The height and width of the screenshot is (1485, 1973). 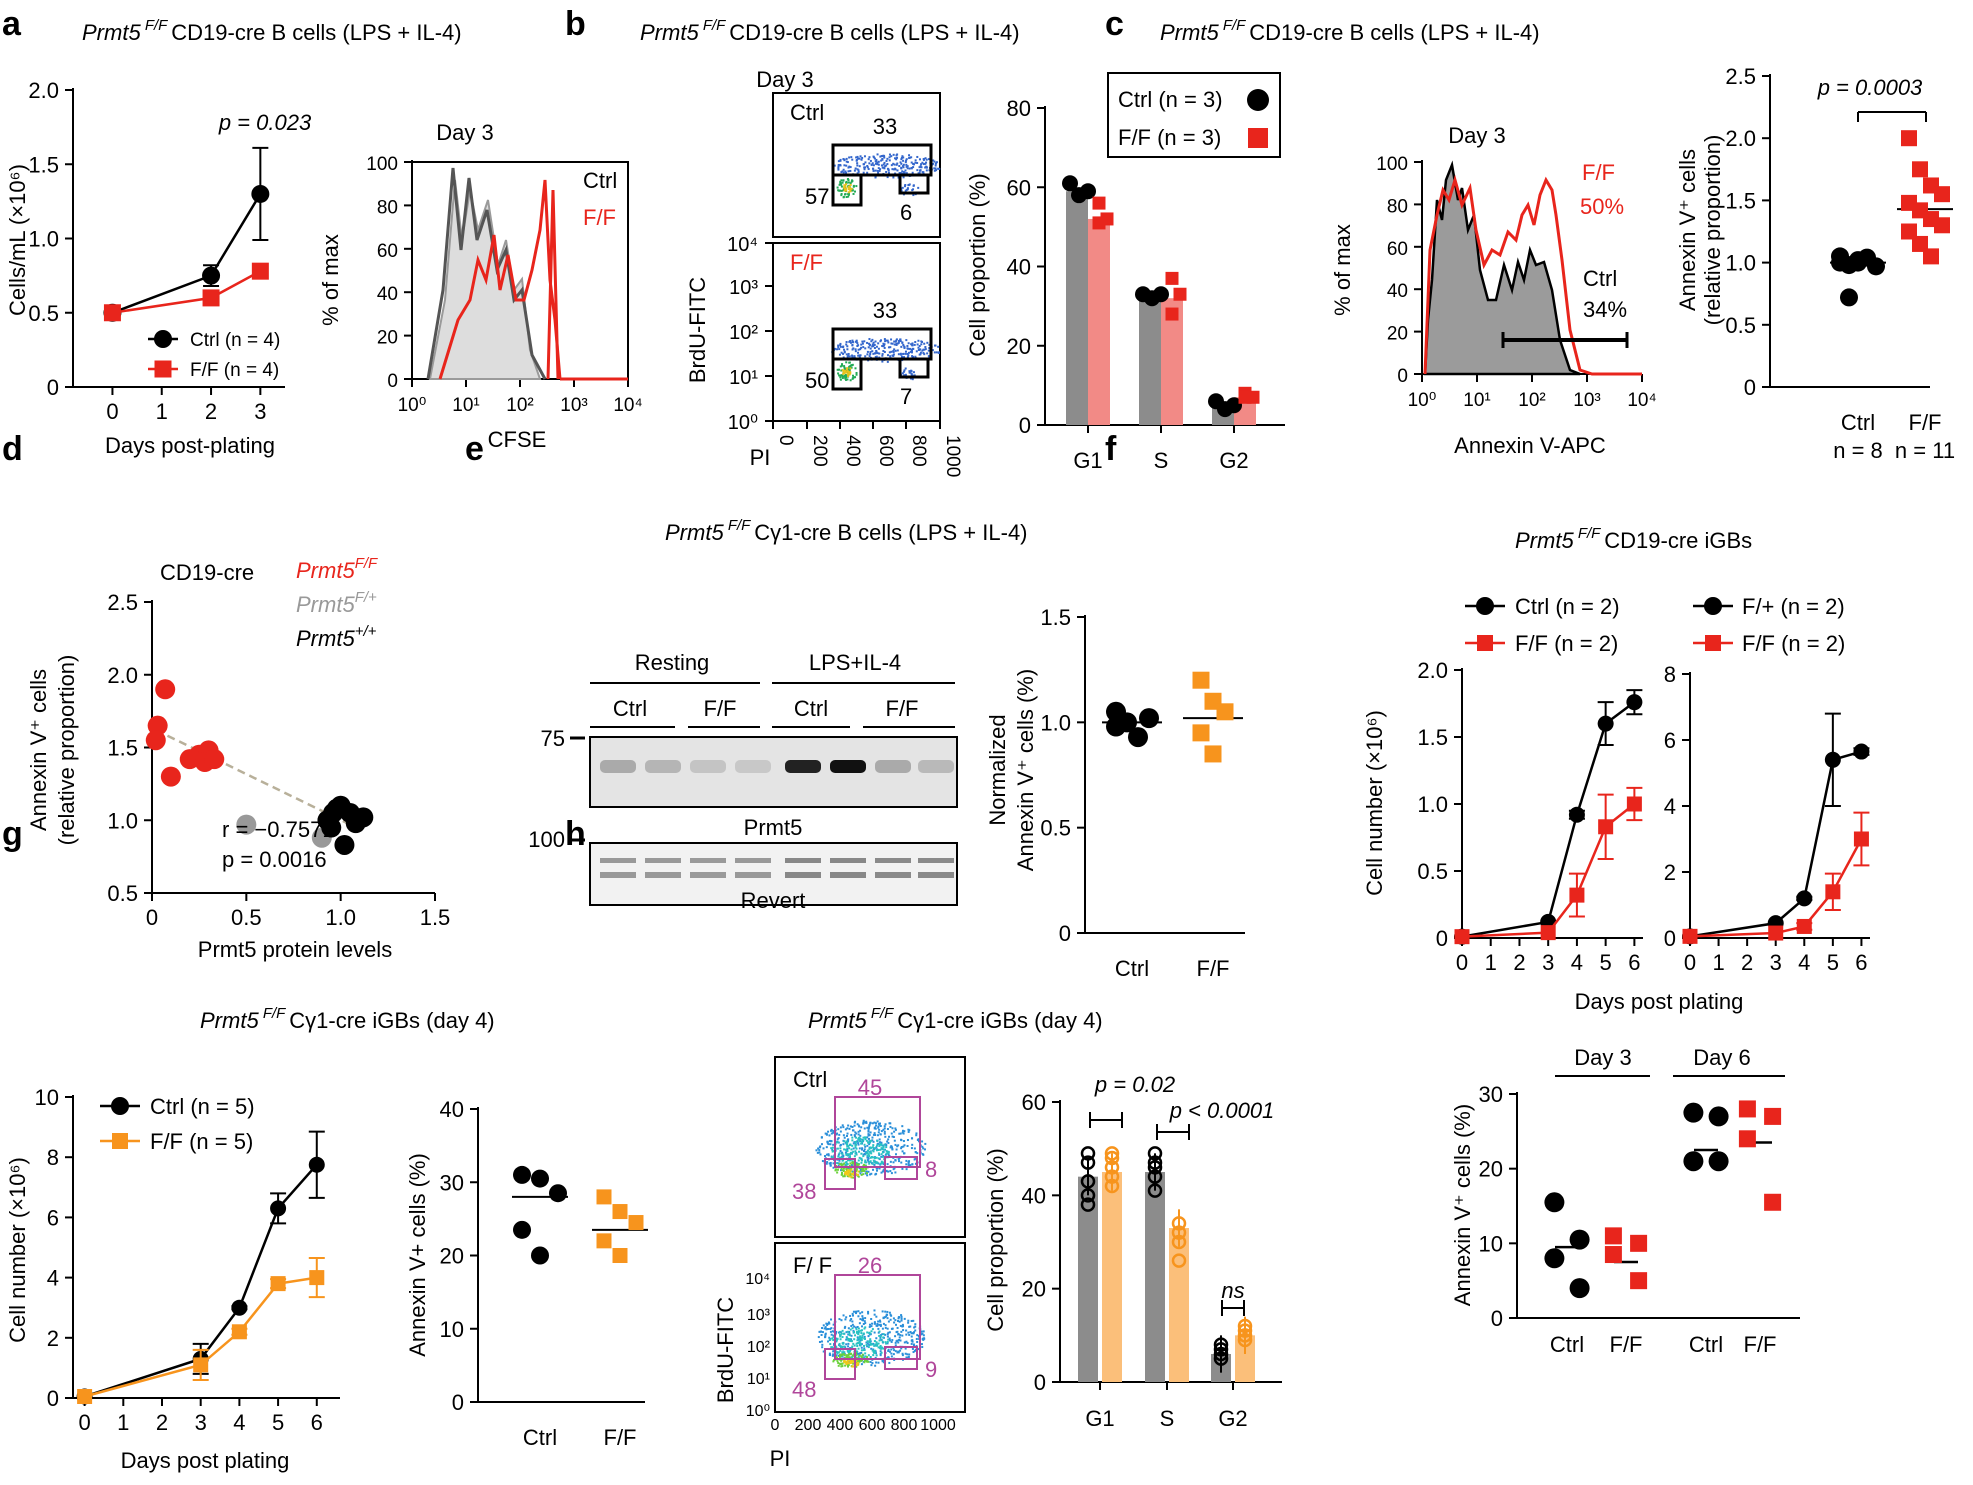 I want to click on ctrl-point, so click(x=1088, y=1181).